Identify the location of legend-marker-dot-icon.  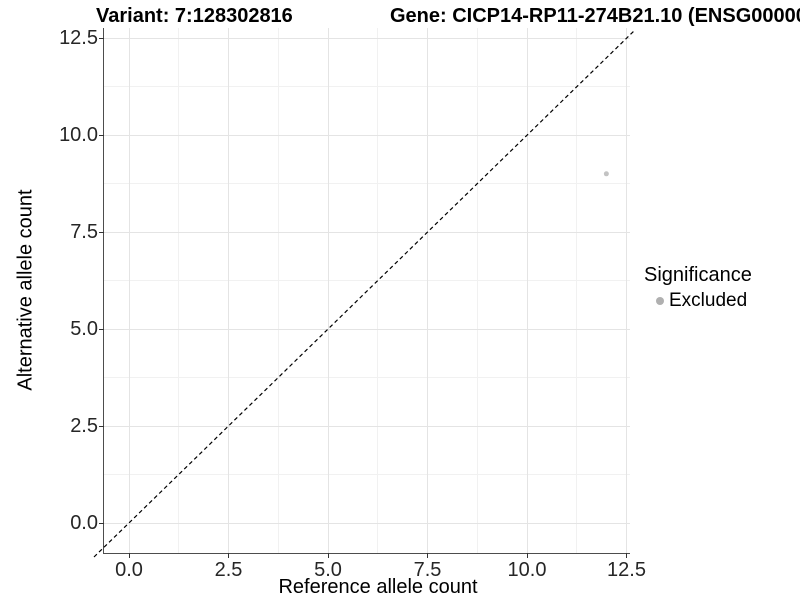
(660, 301).